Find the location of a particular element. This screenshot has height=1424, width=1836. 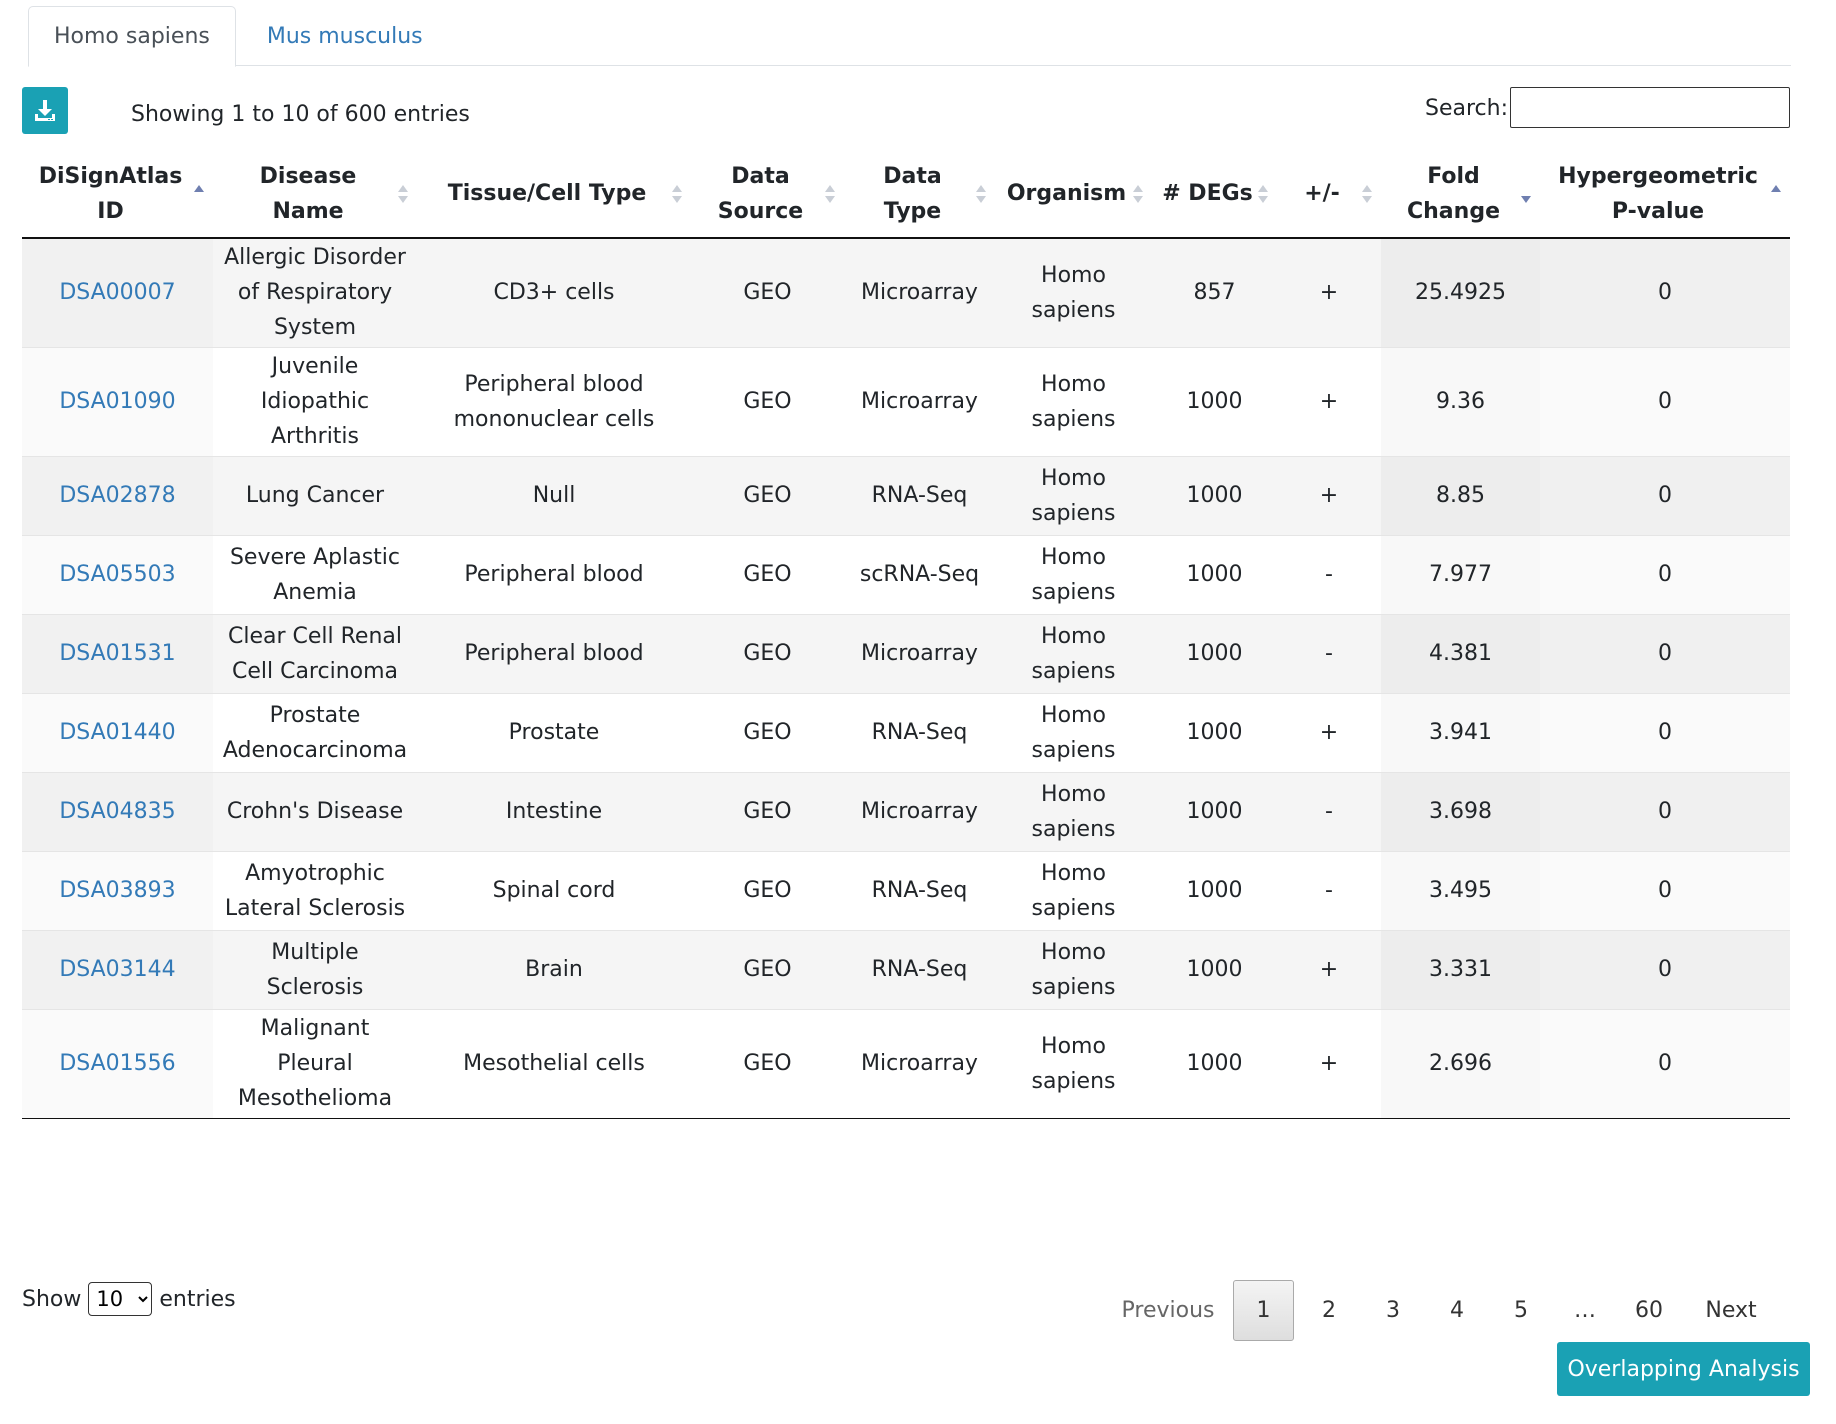

column-header-9: Hypergeometric P-value is located at coordinates (1665, 194).